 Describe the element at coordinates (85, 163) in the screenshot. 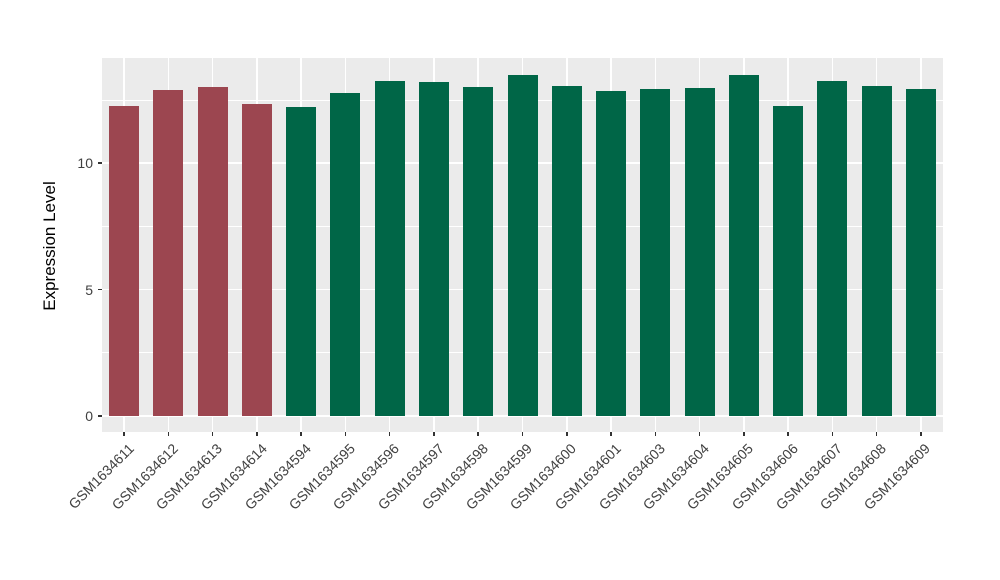

I see `y-tick-label: 10` at that location.